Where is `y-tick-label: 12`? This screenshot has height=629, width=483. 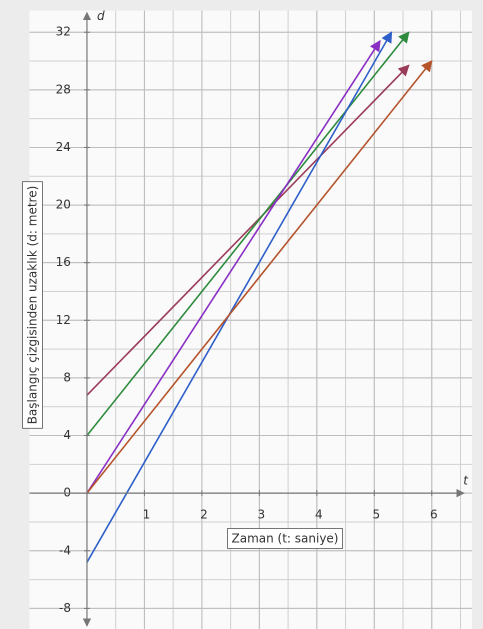 y-tick-label: 12 is located at coordinates (63, 320).